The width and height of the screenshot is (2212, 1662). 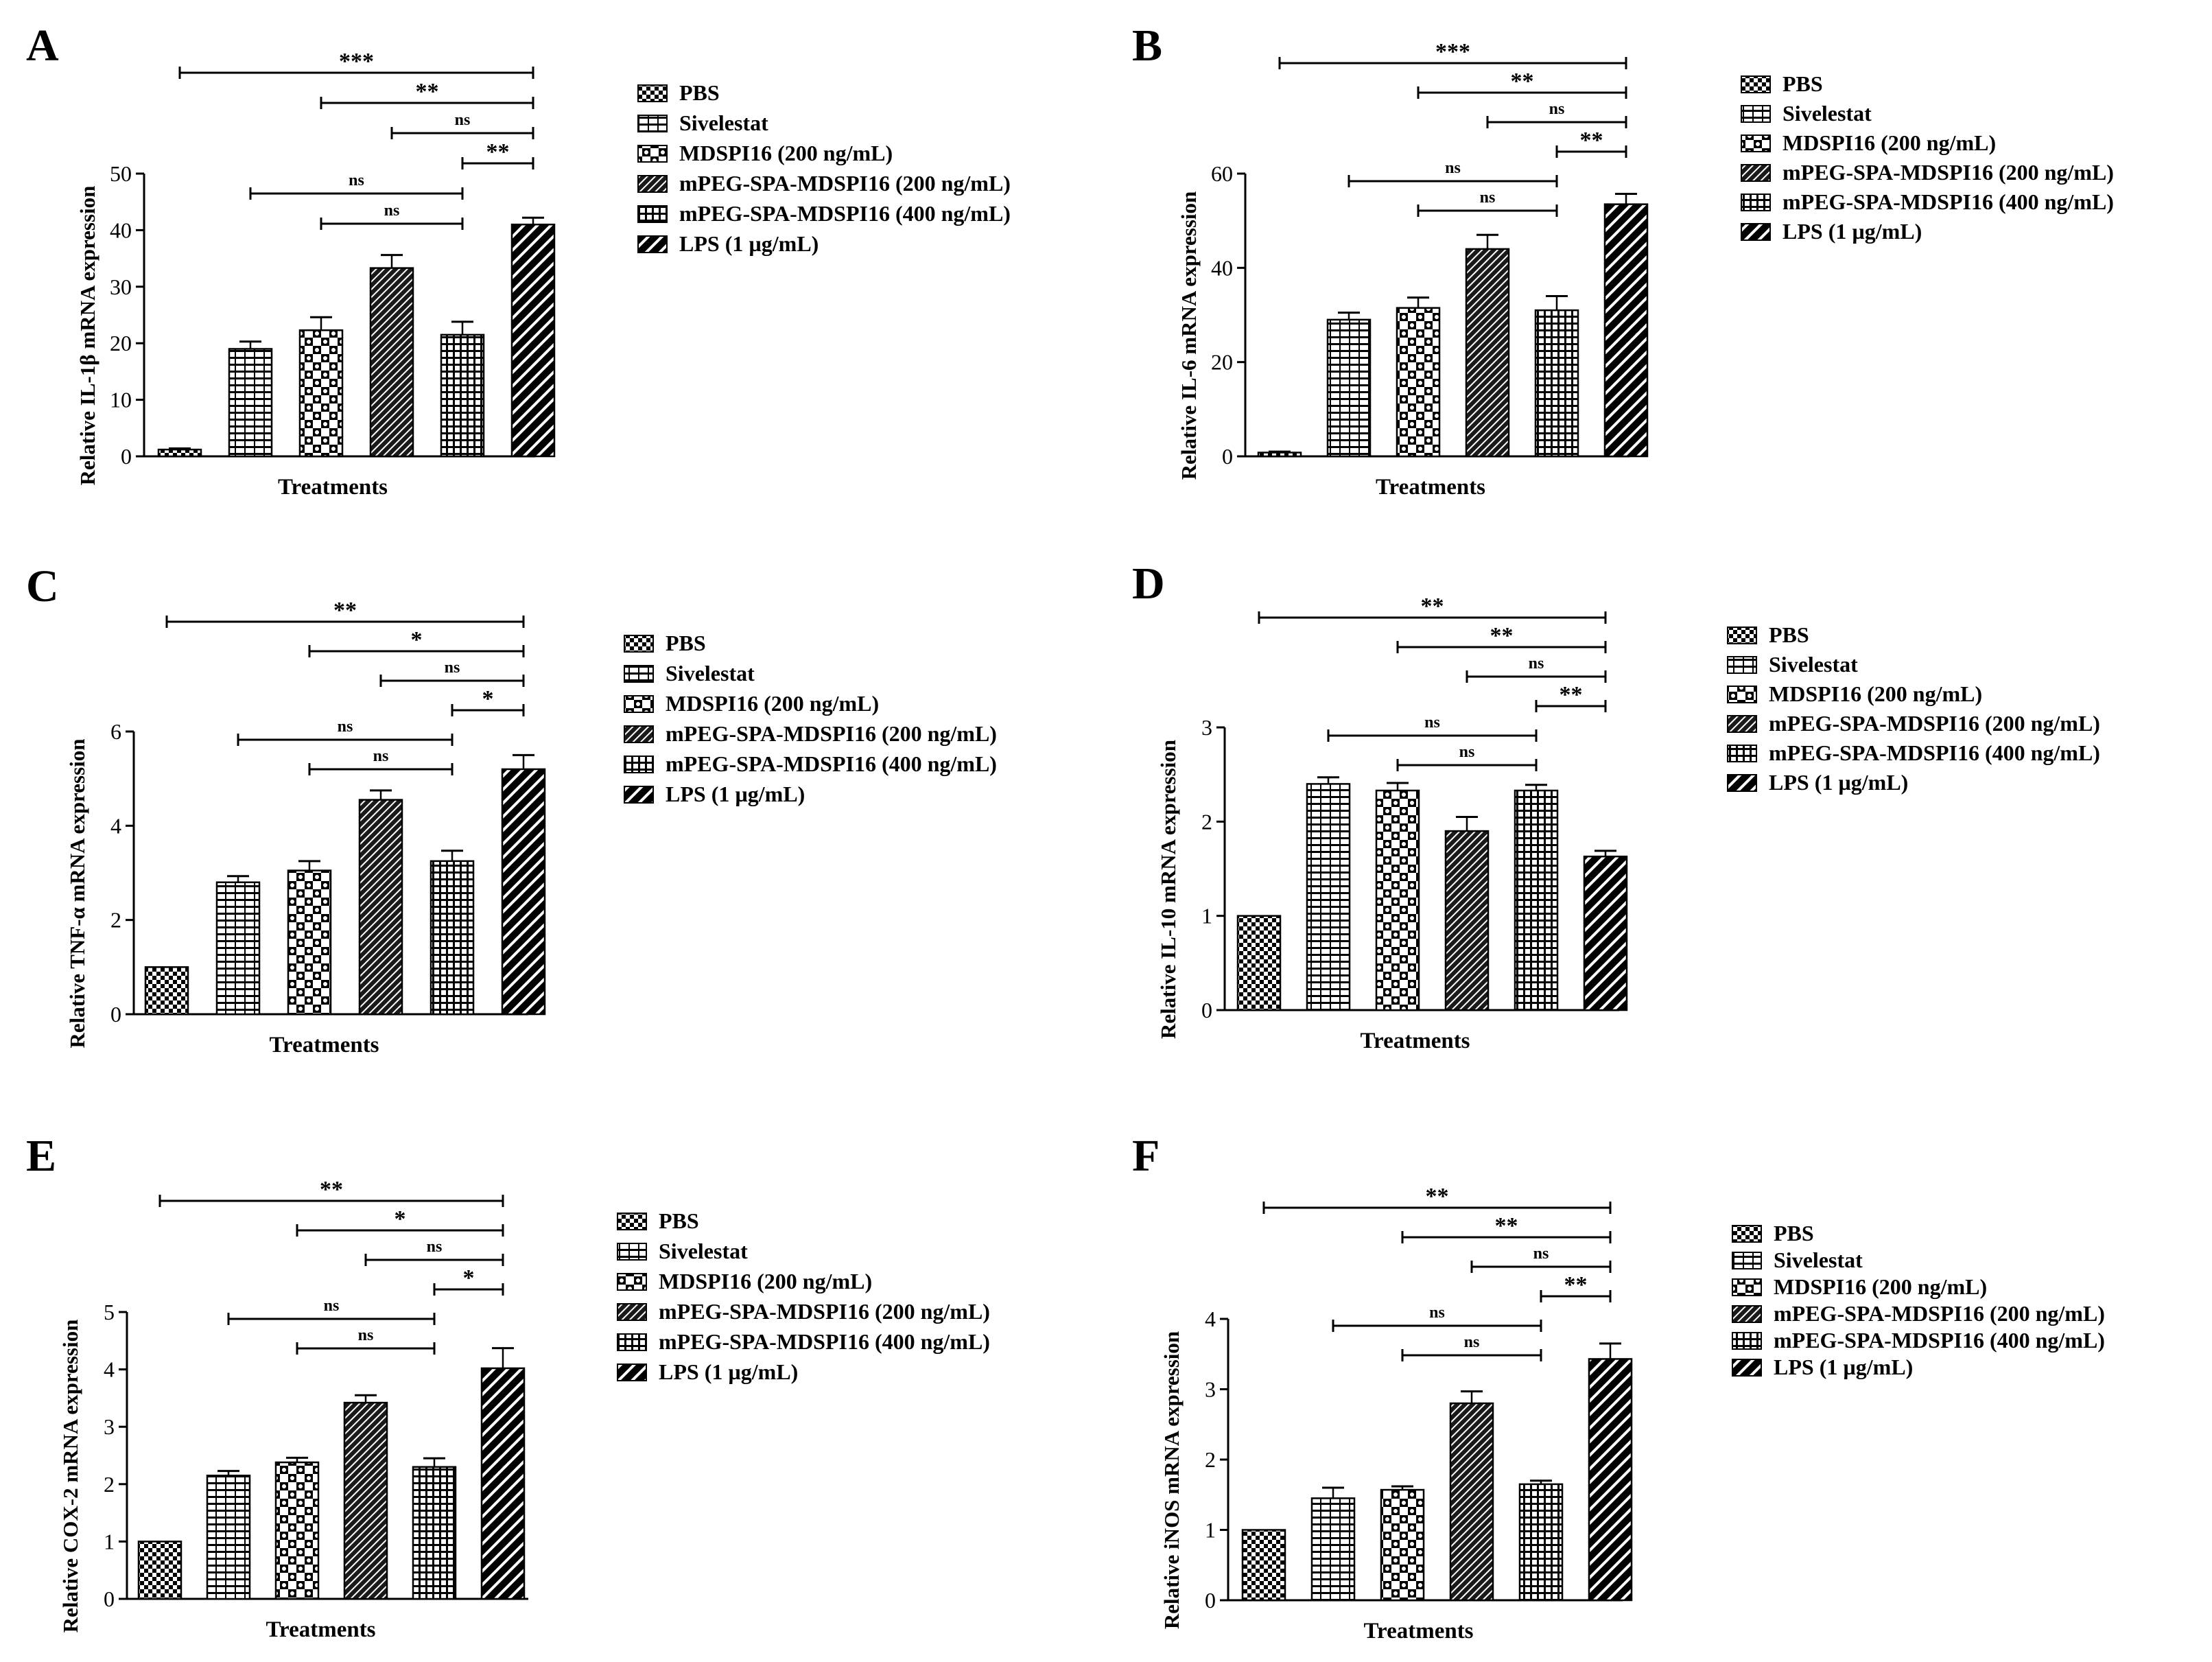 What do you see at coordinates (1168, 889) in the screenshot?
I see `y-axis-label: Relative IL-10 mRNA expression` at bounding box center [1168, 889].